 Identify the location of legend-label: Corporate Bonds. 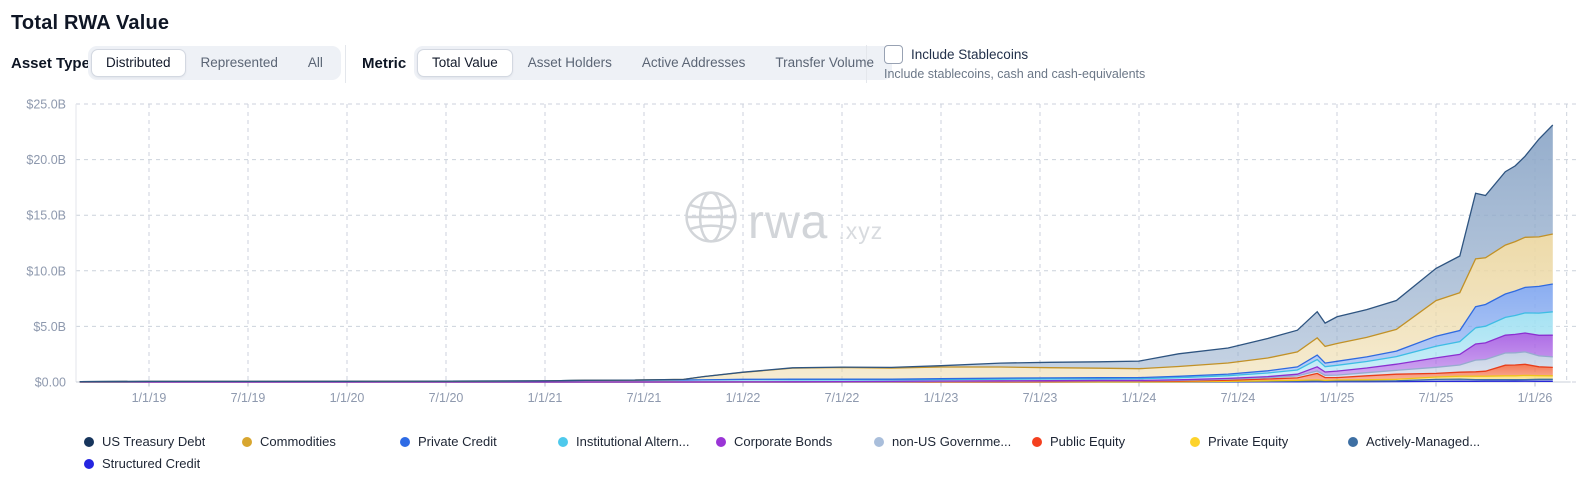
(783, 441).